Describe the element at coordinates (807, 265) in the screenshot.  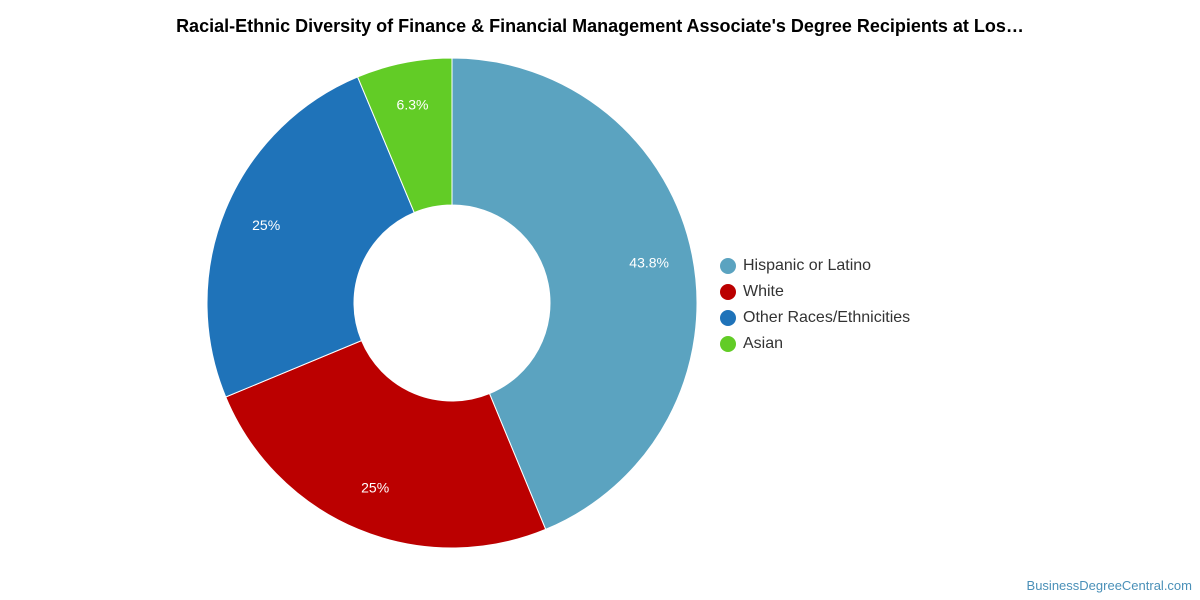
I see `legend-label: Hispanic or Latino` at that location.